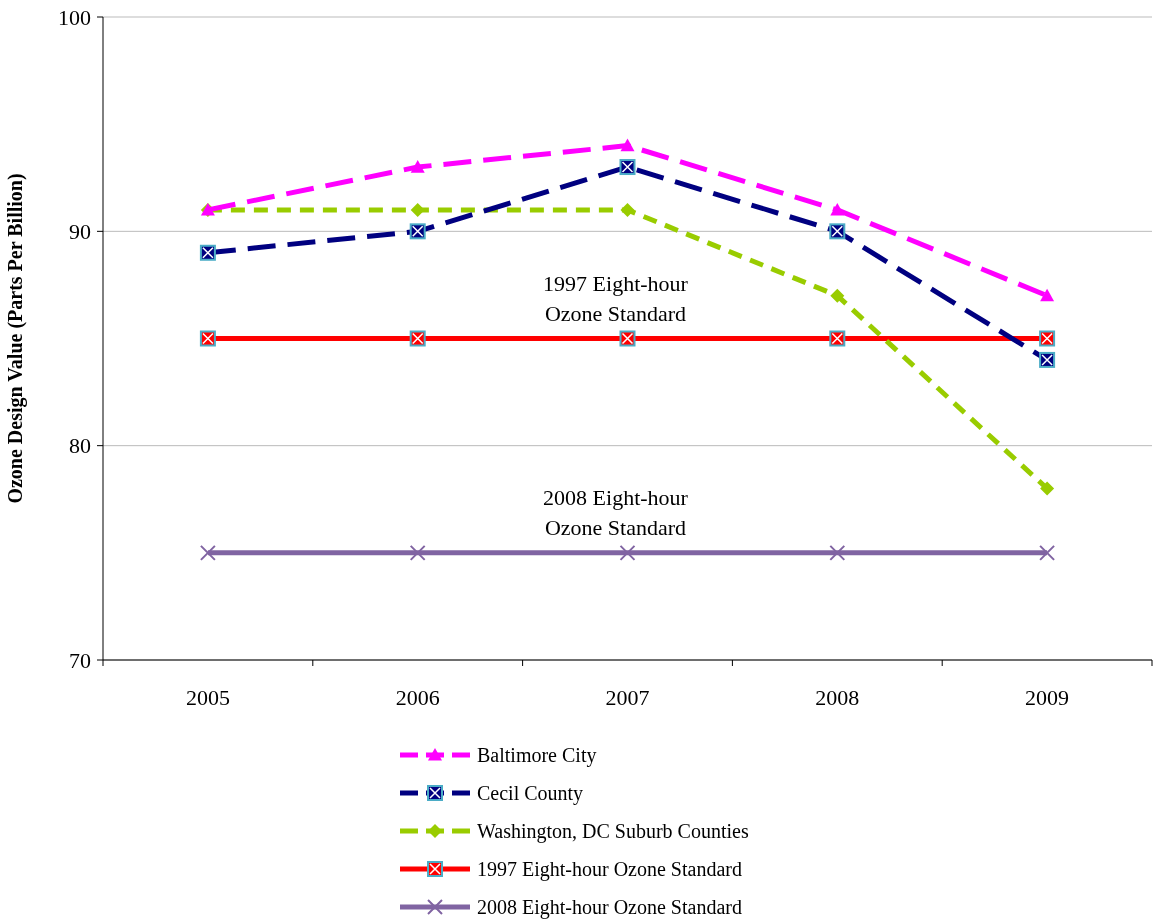  Describe the element at coordinates (627, 697) in the screenshot. I see `x-tick-label: 2007` at that location.